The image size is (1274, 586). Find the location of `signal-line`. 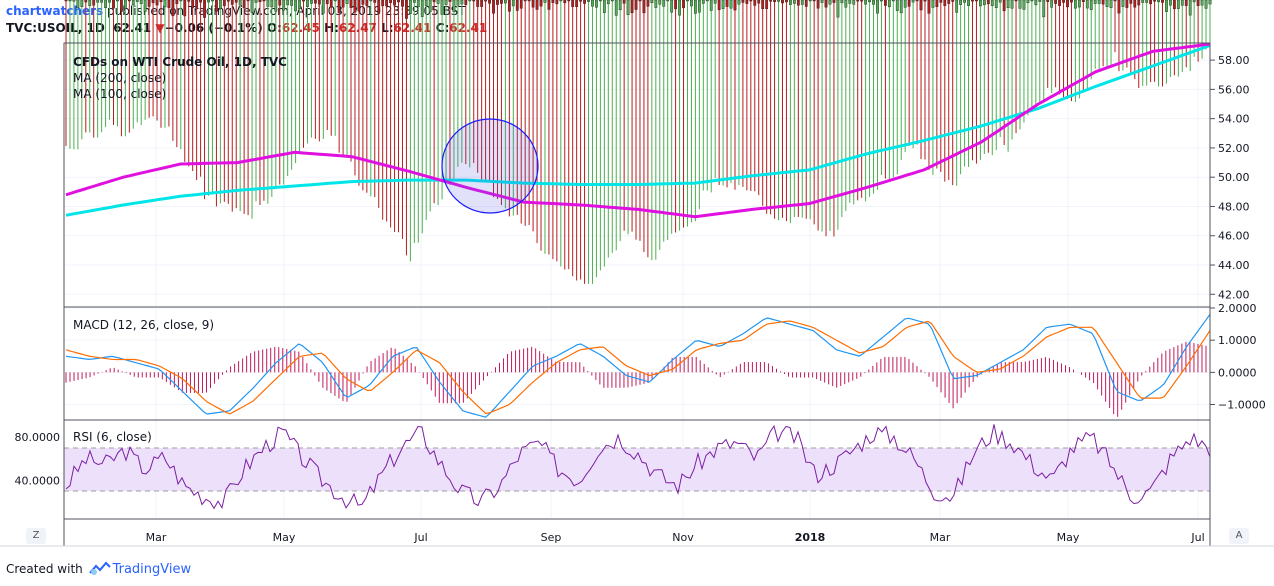

signal-line is located at coordinates (638, 367).